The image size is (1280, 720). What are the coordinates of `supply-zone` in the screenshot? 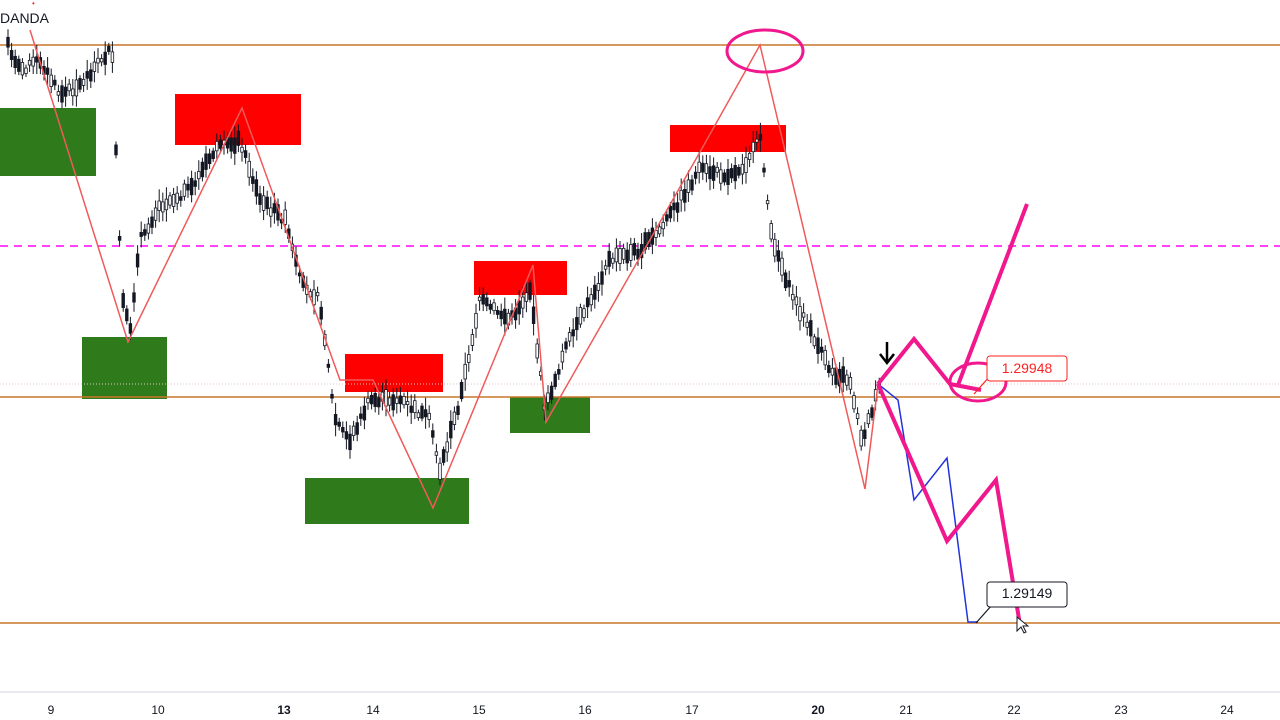 It's located at (728, 138).